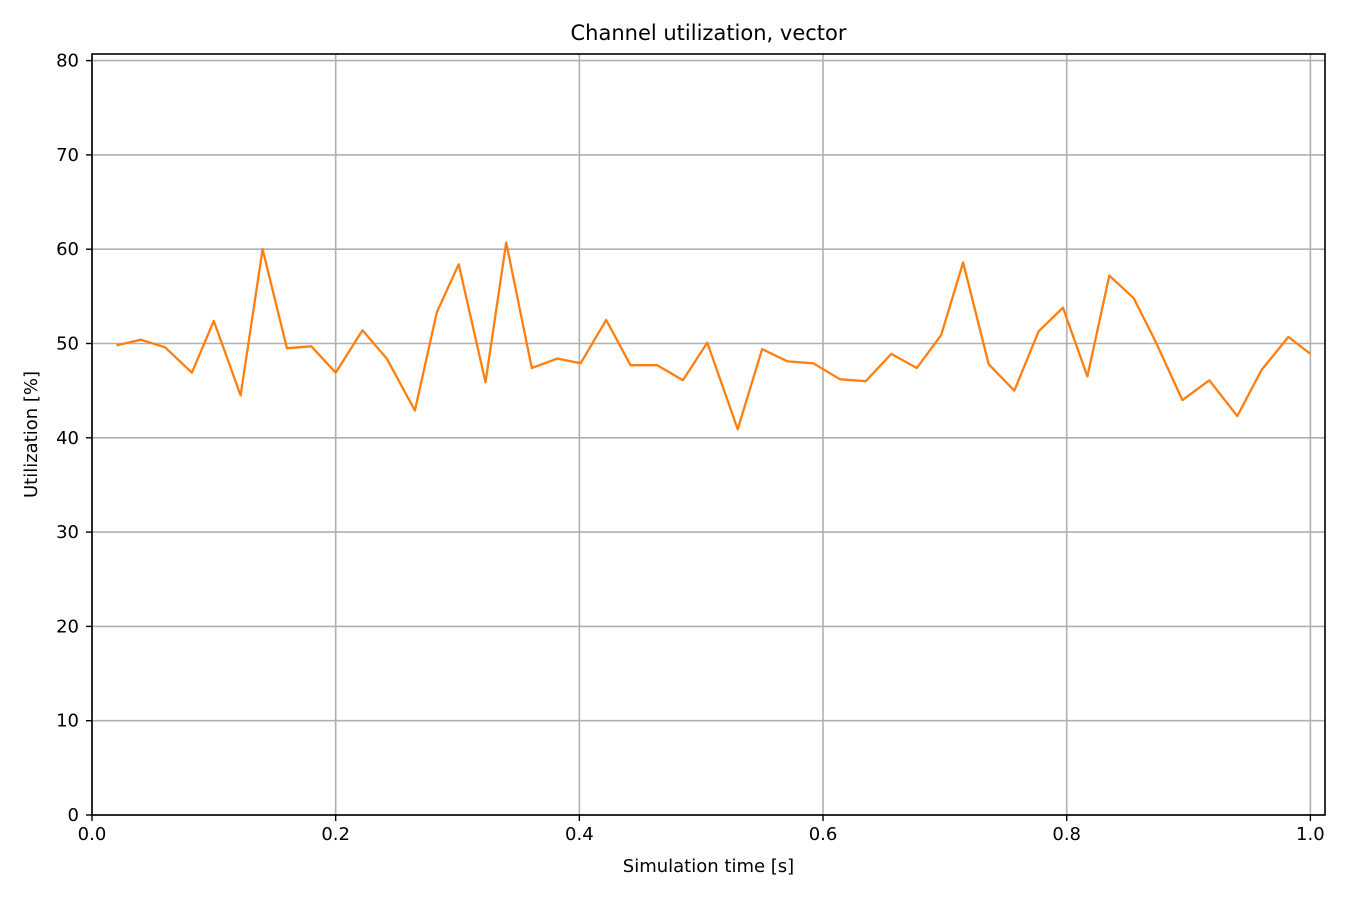  Describe the element at coordinates (579, 834) in the screenshot. I see `x-tick-label: 0.4` at that location.